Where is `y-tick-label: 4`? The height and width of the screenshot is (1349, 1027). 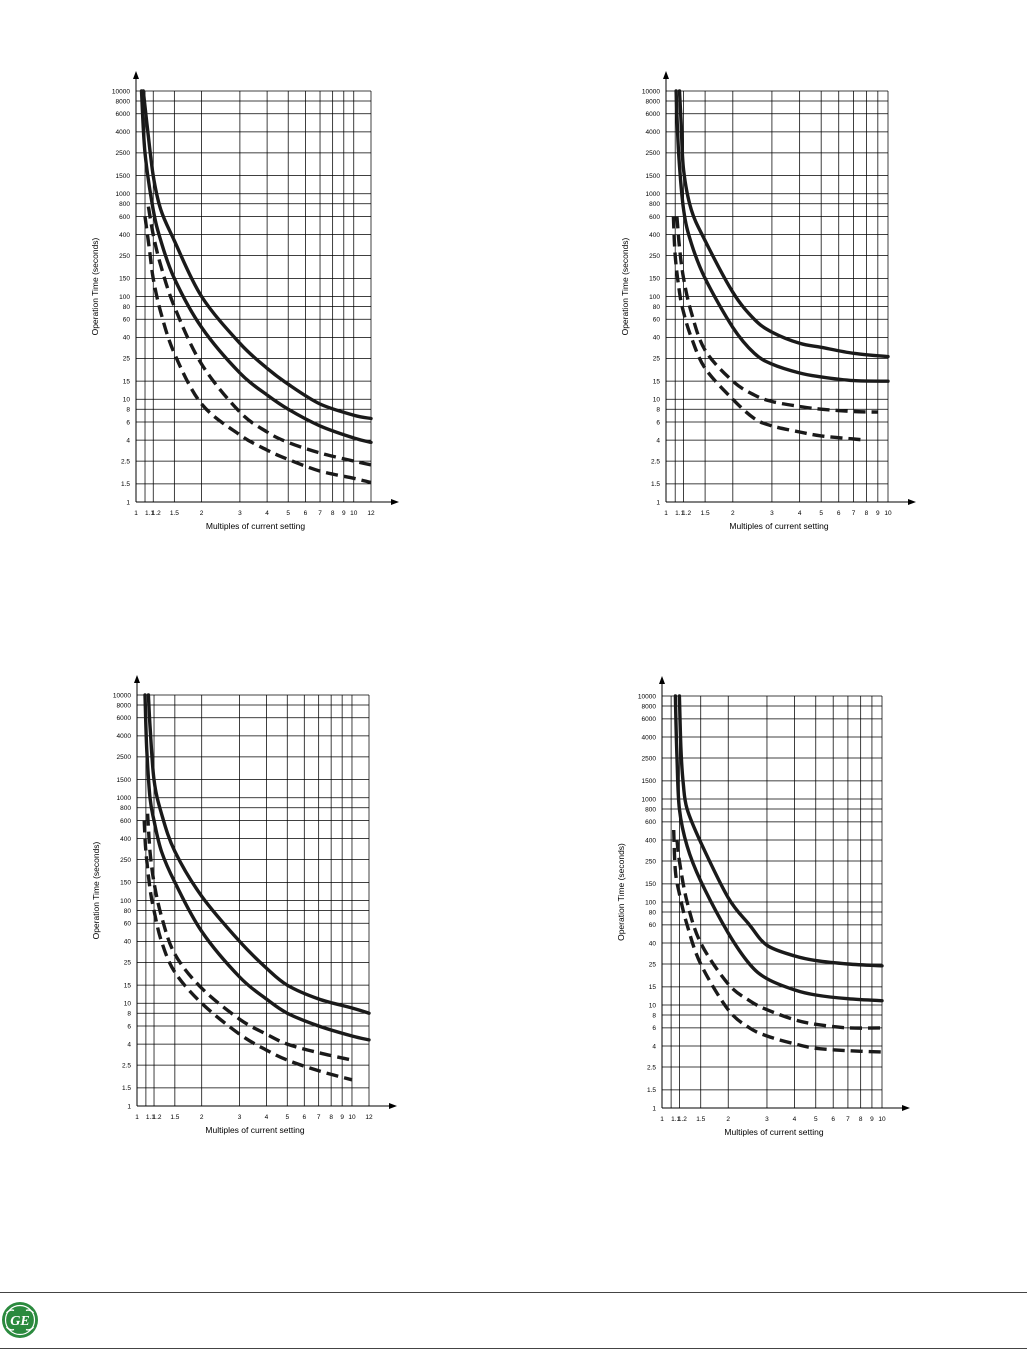 y-tick-label: 4 is located at coordinates (129, 1044).